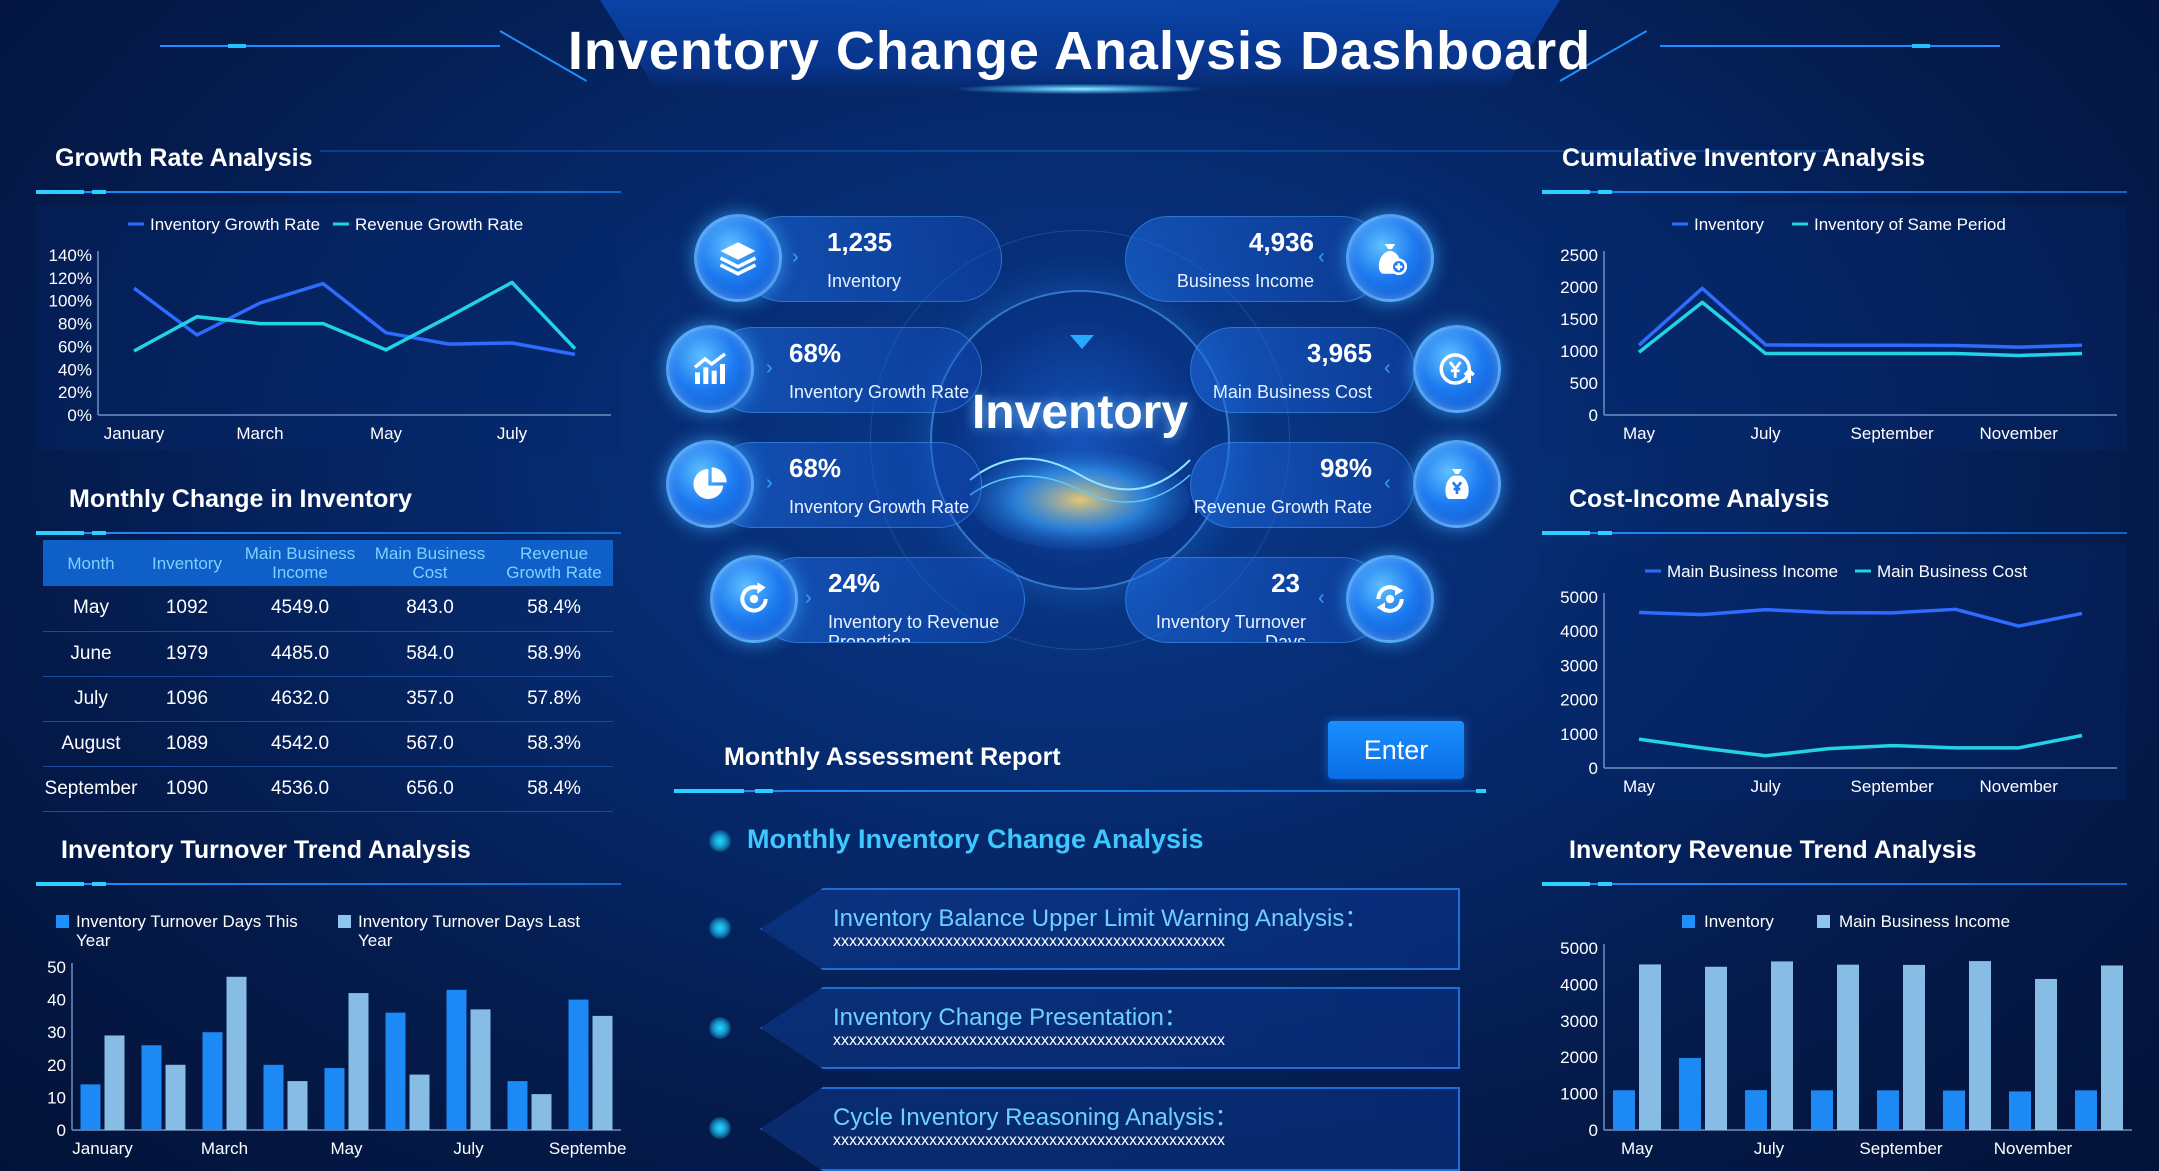 This screenshot has height=1171, width=2159. Describe the element at coordinates (1390, 599) in the screenshot. I see `turnover-cycle-icon` at that location.